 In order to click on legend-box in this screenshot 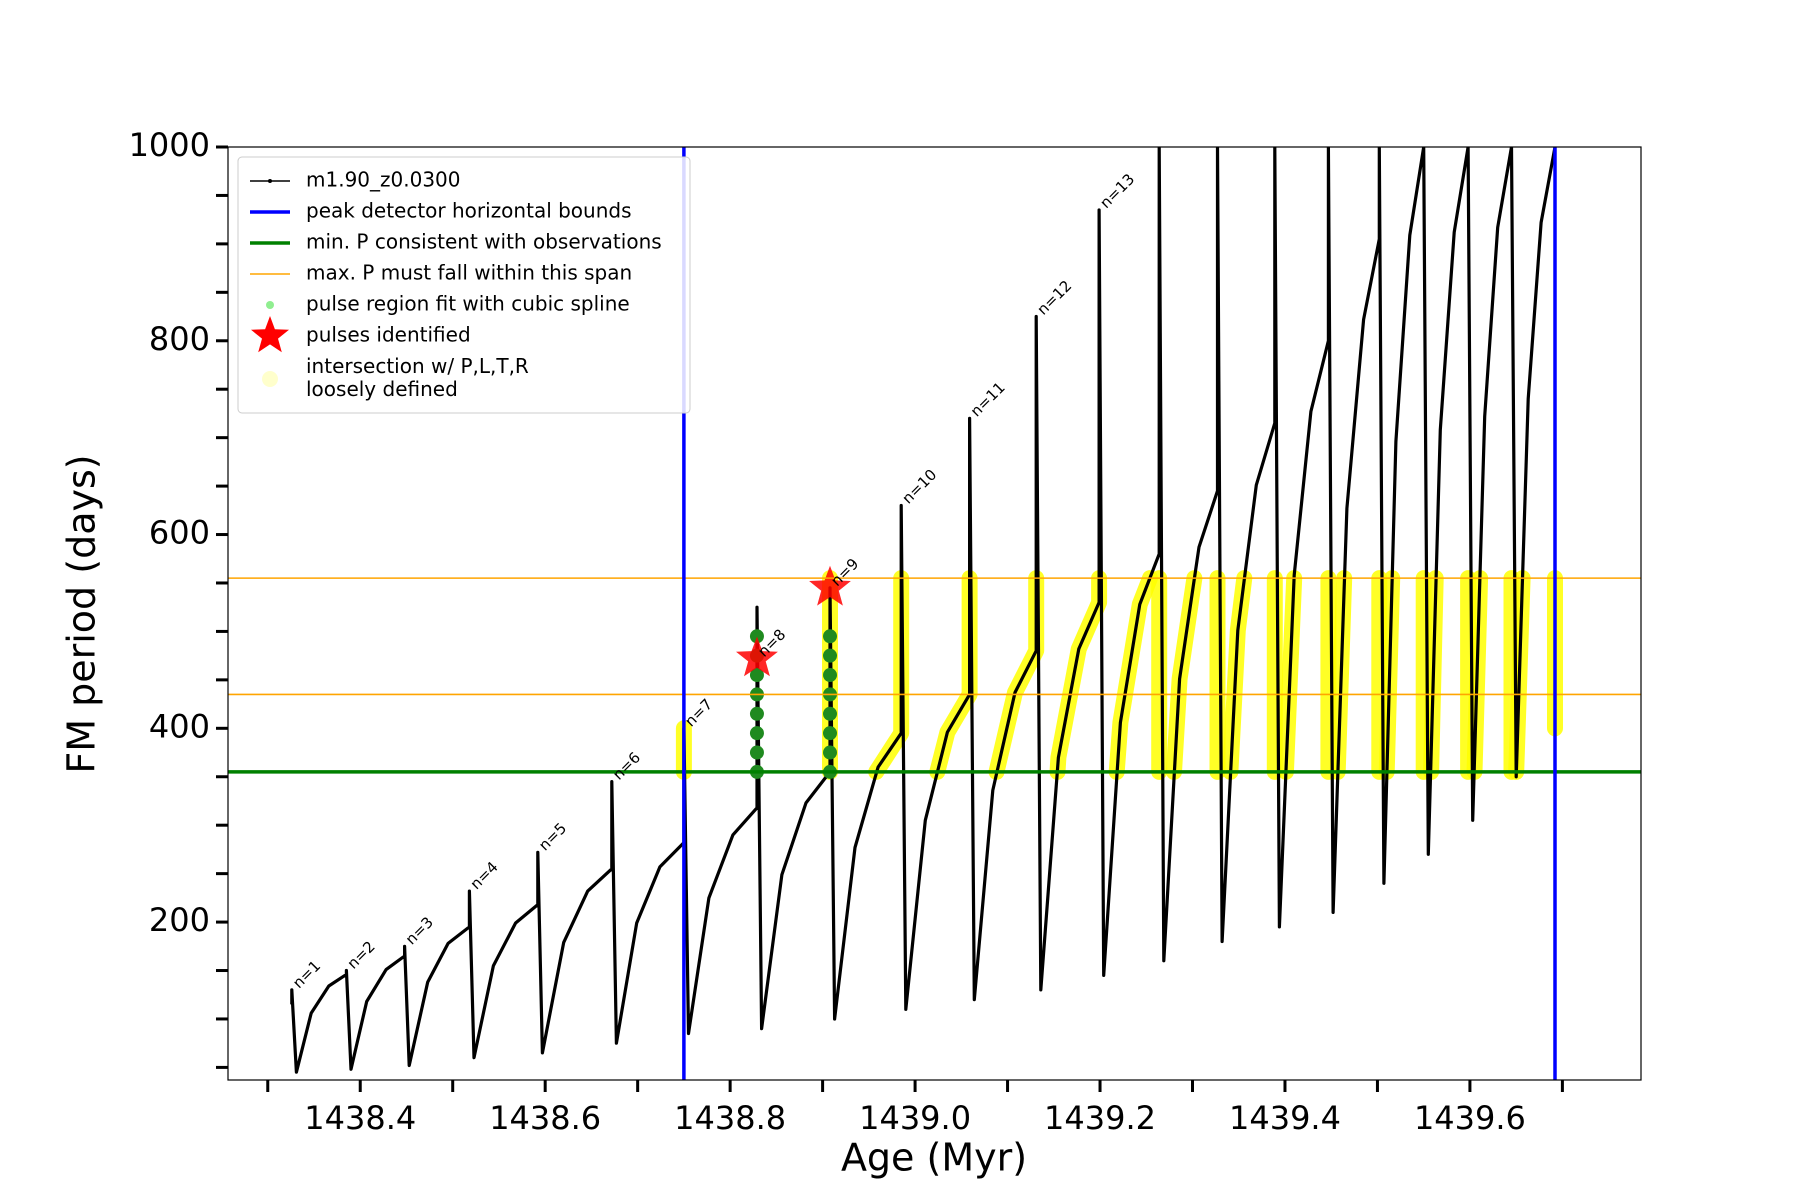, I will do `click(464, 285)`.